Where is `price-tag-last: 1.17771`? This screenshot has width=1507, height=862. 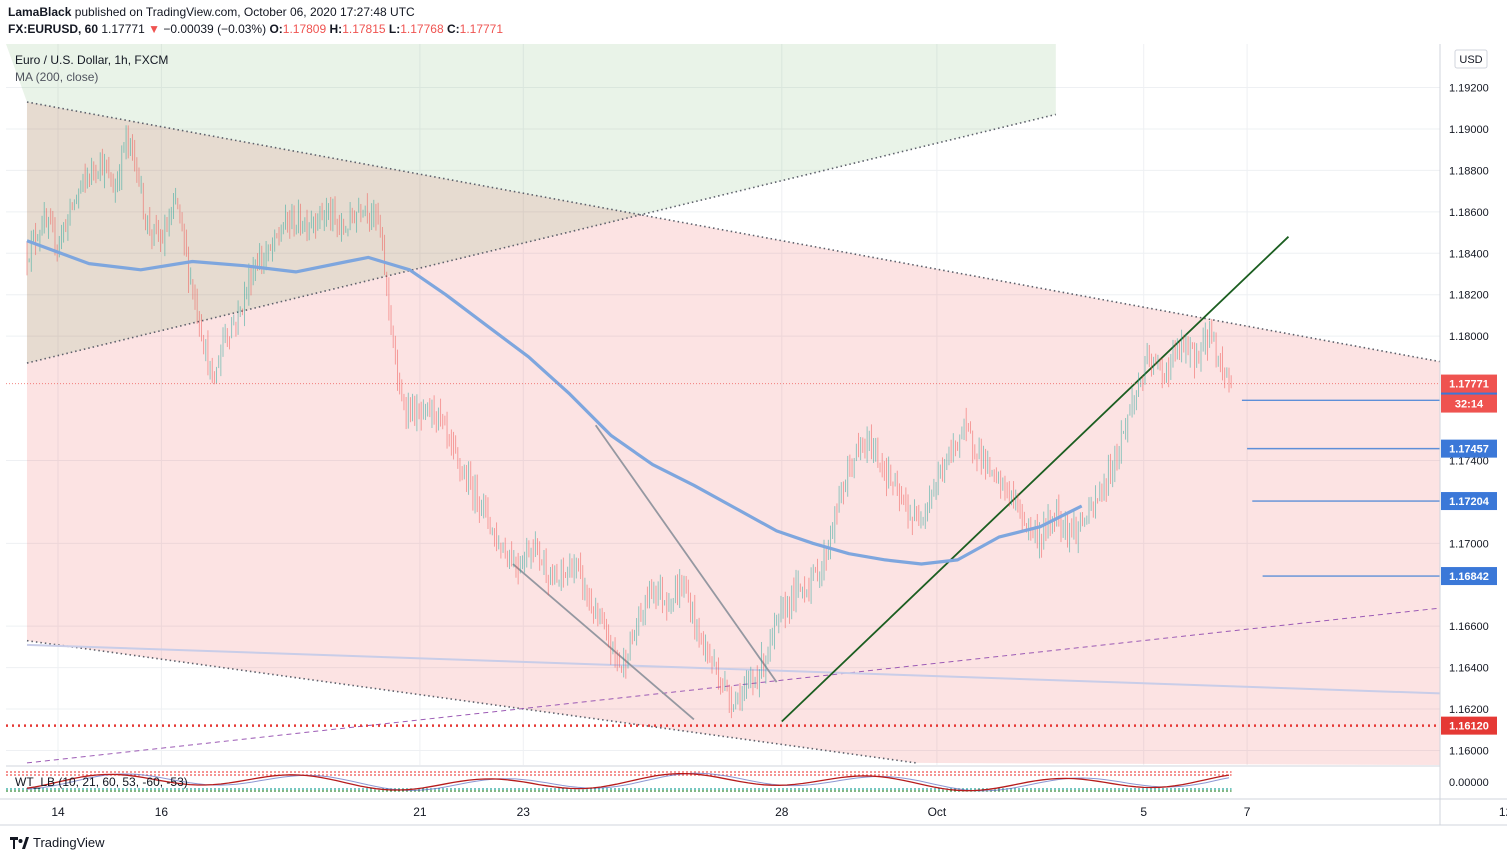
price-tag-last: 1.17771 is located at coordinates (1469, 385).